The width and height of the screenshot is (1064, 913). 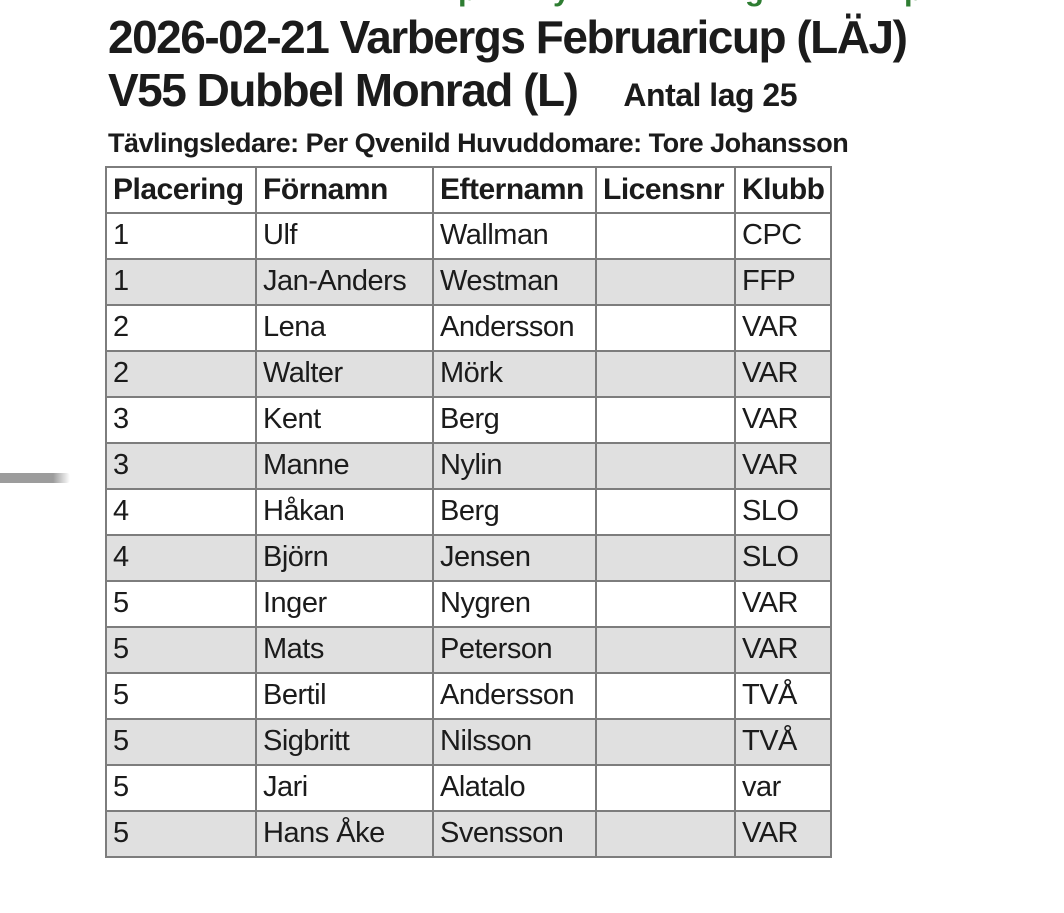 I want to click on class-title: V55 Dubbel Monrad (L), so click(x=343, y=90).